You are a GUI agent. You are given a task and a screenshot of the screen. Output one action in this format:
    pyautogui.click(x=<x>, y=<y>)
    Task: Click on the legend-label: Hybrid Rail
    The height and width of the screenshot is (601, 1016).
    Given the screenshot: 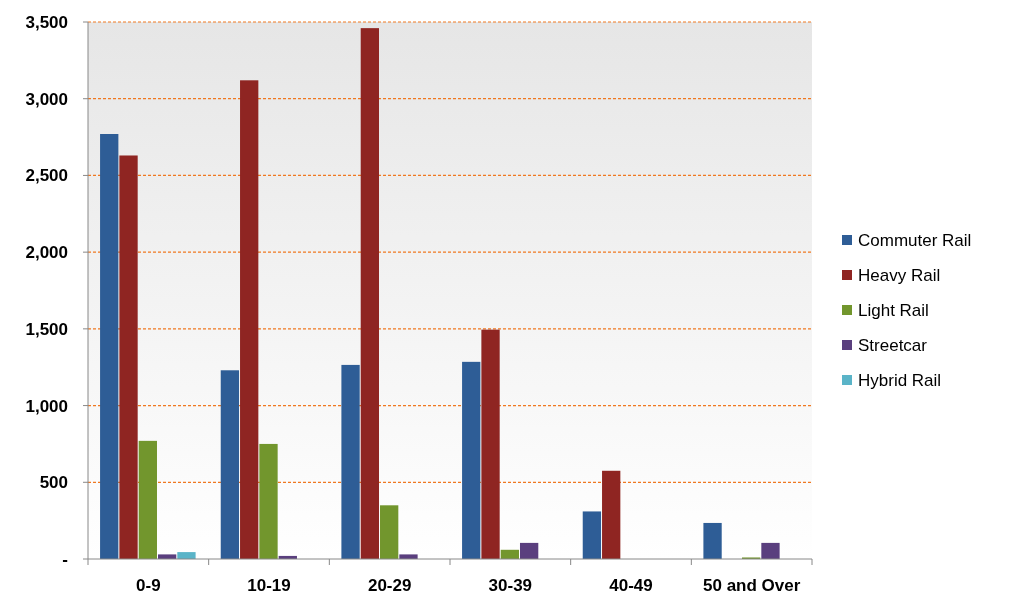 What is the action you would take?
    pyautogui.click(x=900, y=380)
    